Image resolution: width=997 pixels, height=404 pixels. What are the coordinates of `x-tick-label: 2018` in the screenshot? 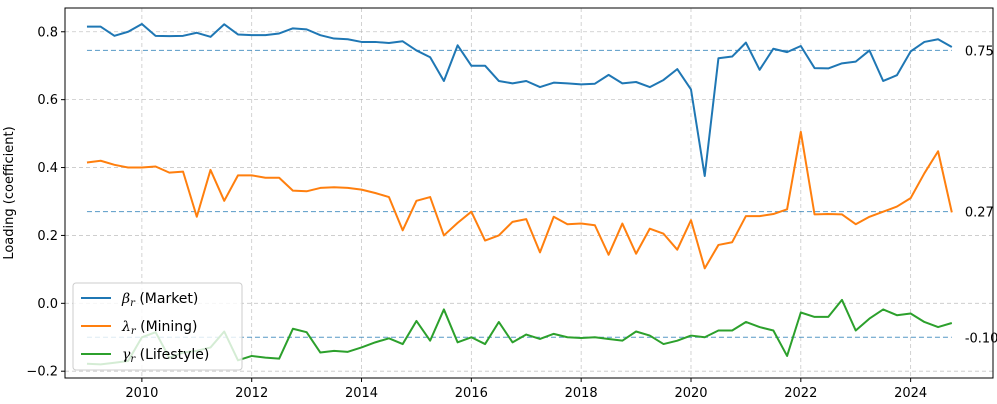 It's located at (581, 393).